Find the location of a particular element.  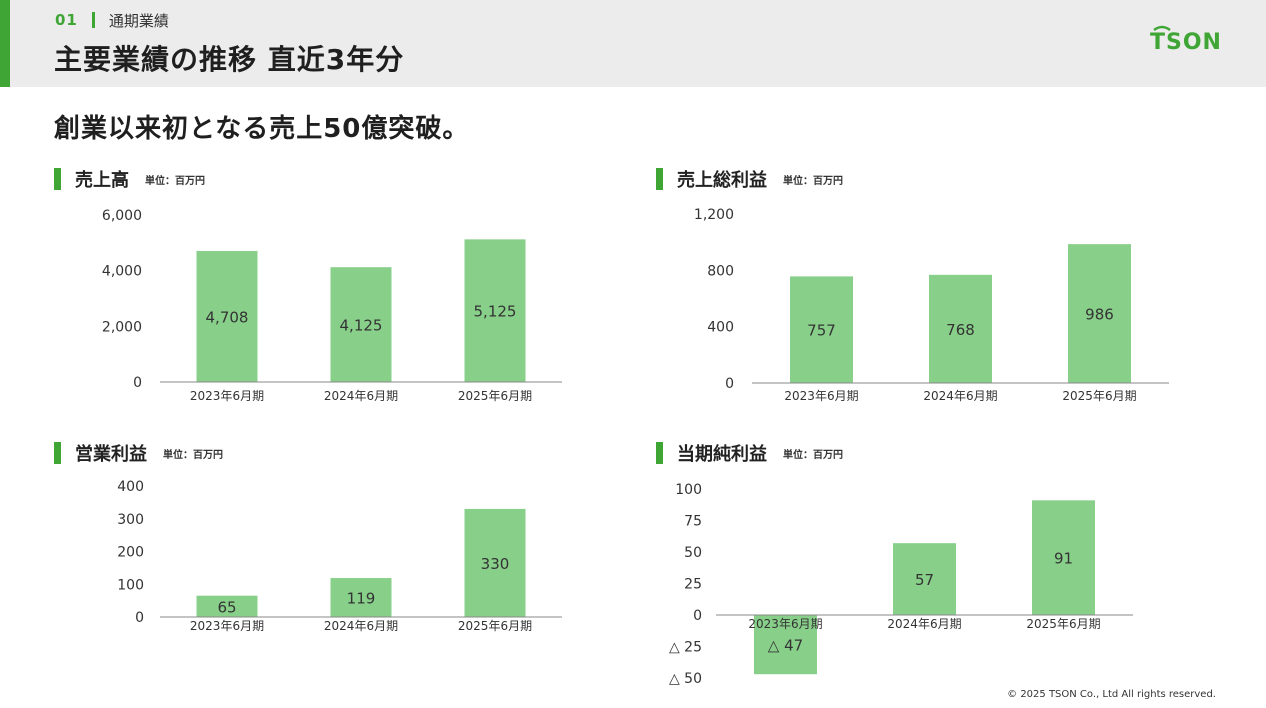

section-divider is located at coordinates (93, 20).